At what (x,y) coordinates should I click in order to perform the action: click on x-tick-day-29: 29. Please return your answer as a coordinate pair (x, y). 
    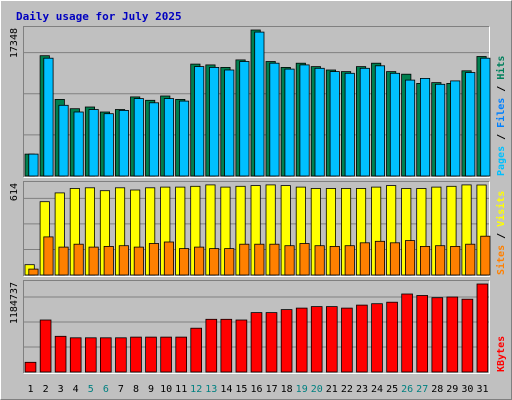
    Looking at the image, I should click on (452, 389).